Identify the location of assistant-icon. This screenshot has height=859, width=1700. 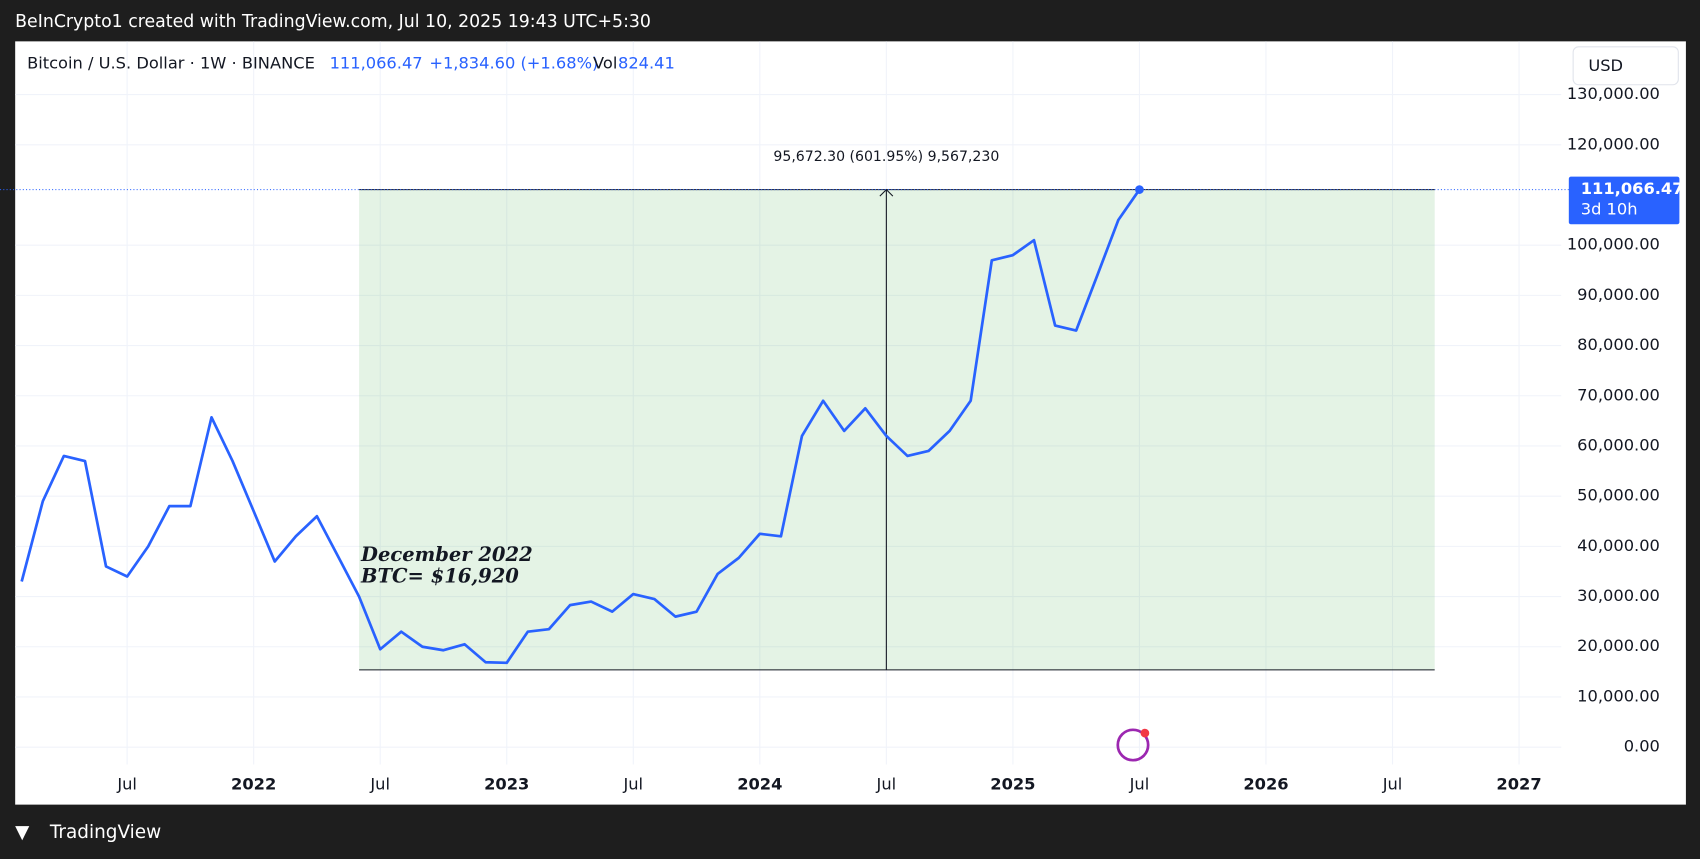
(1133, 745).